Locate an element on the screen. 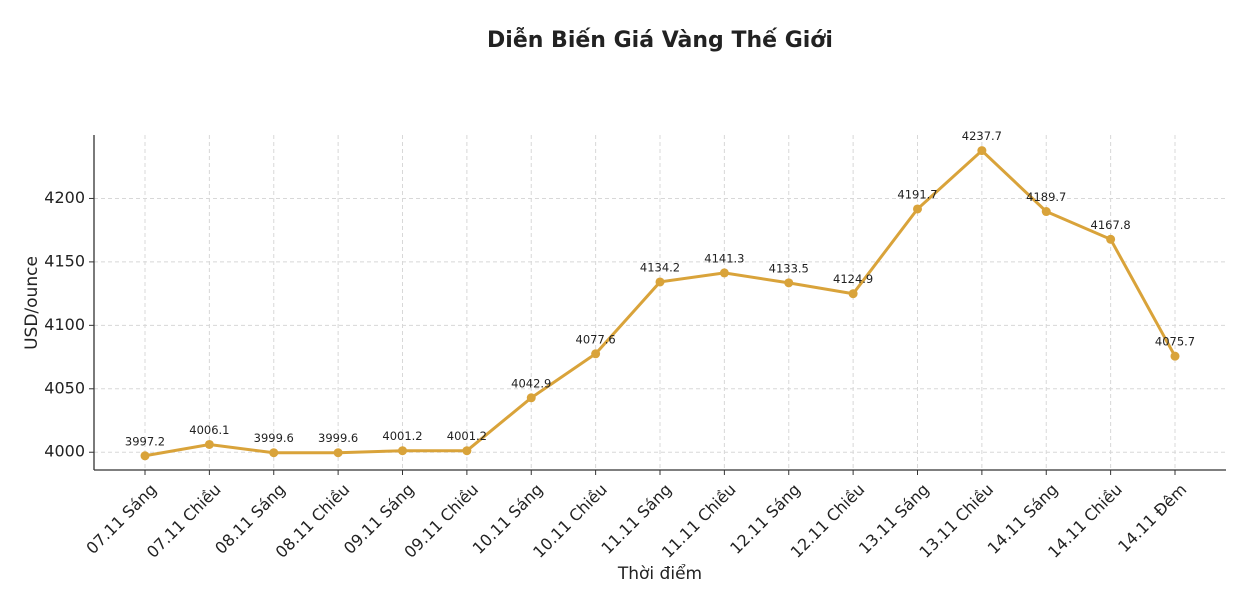 The image size is (1236, 616). data-label: 4191.7 is located at coordinates (917, 194).